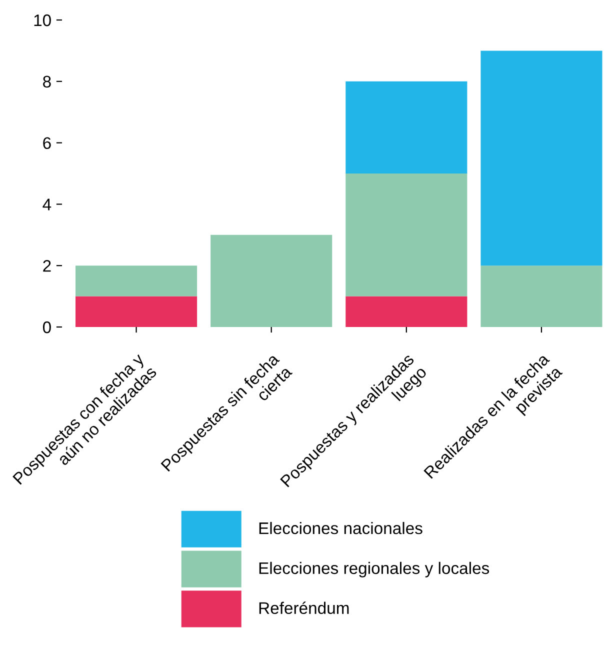 Image resolution: width=609 pixels, height=646 pixels. What do you see at coordinates (340, 528) in the screenshot?
I see `legend-label: Elecciones nacionales` at bounding box center [340, 528].